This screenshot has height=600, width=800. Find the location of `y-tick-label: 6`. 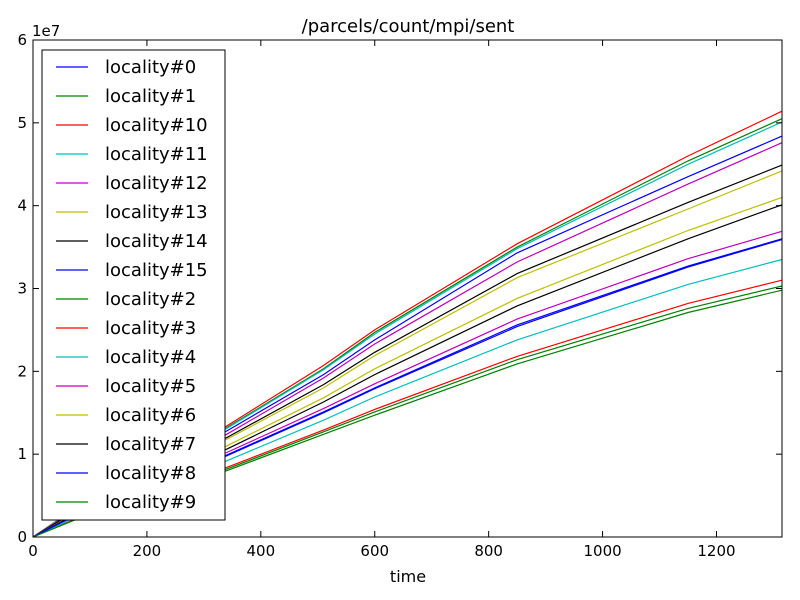

y-tick-label: 6 is located at coordinates (22, 40).